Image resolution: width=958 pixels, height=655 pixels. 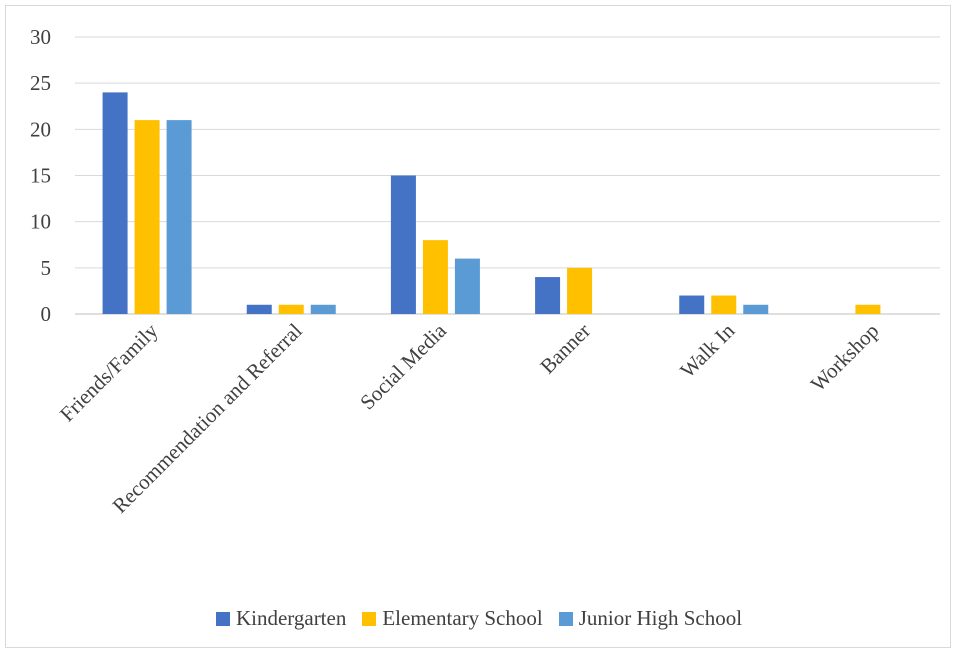 What do you see at coordinates (40, 129) in the screenshot?
I see `y-tick-label: 20` at bounding box center [40, 129].